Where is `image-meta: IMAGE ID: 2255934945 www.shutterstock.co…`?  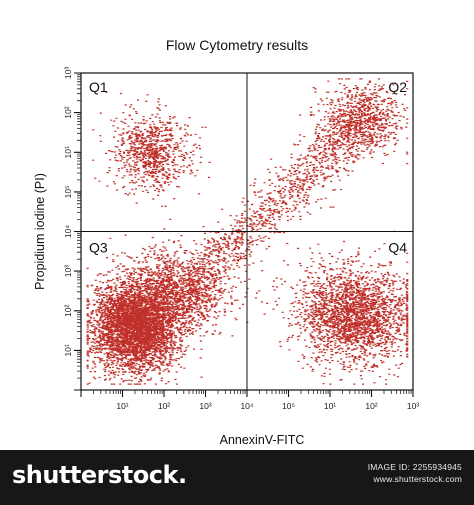 image-meta: IMAGE ID: 2255934945 www.shutterstock.co… is located at coordinates (415, 473).